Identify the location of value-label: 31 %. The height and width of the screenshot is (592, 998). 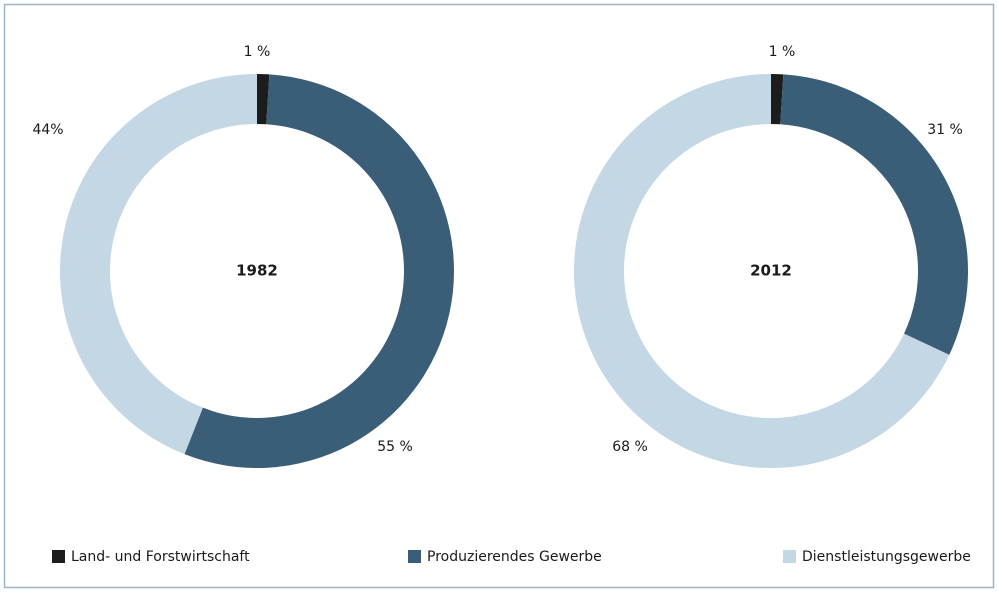
(945, 130).